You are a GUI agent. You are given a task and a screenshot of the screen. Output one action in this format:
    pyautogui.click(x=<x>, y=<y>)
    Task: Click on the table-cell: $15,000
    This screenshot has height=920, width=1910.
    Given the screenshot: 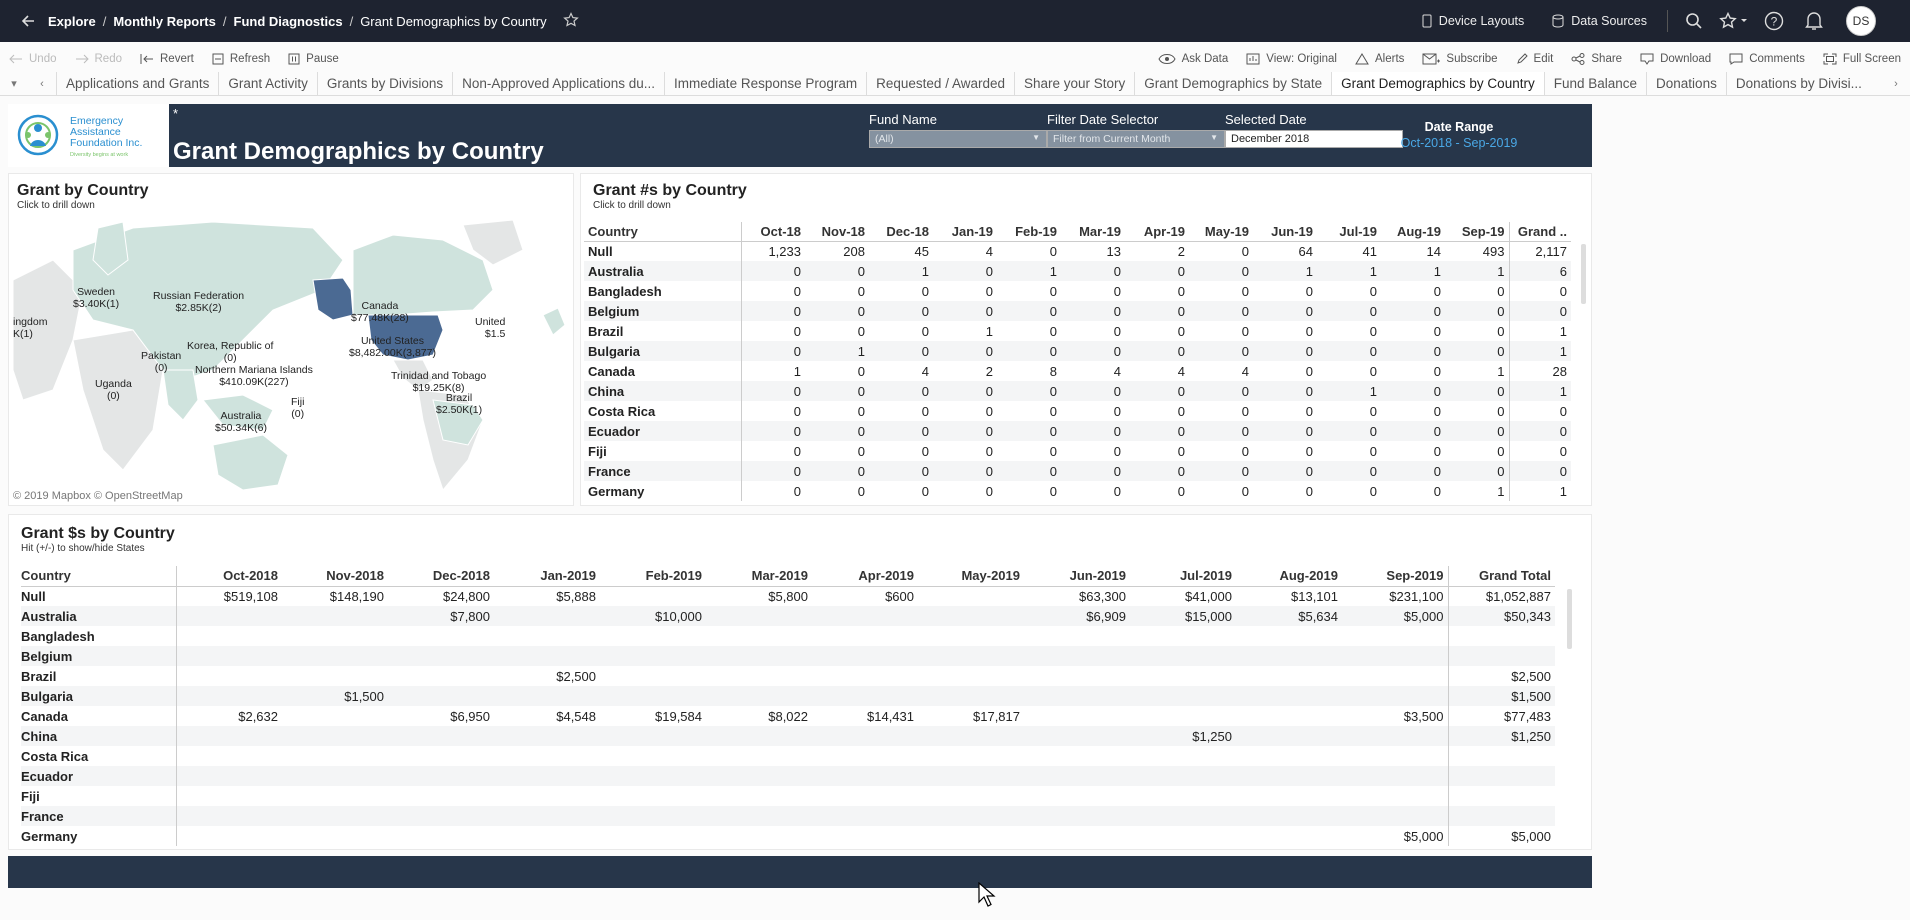 What is the action you would take?
    pyautogui.click(x=1183, y=616)
    